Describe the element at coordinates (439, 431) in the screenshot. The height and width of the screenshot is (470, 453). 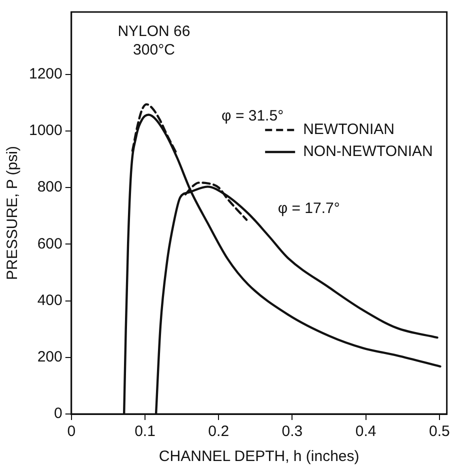
I see `x-tick-label: 0.5` at that location.